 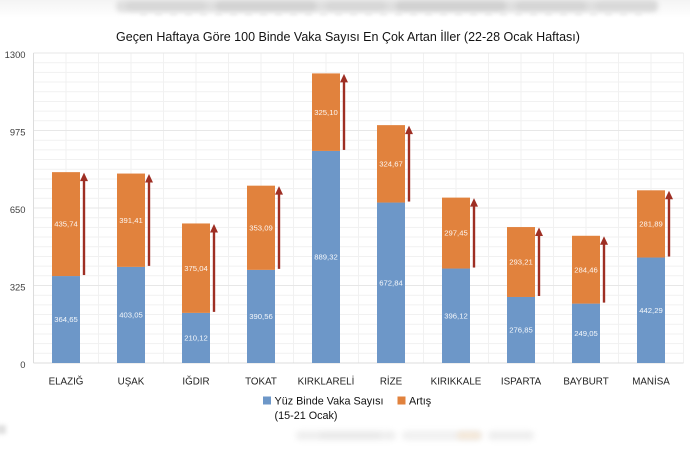 I want to click on svg-text: TOKAT, so click(x=261, y=381).